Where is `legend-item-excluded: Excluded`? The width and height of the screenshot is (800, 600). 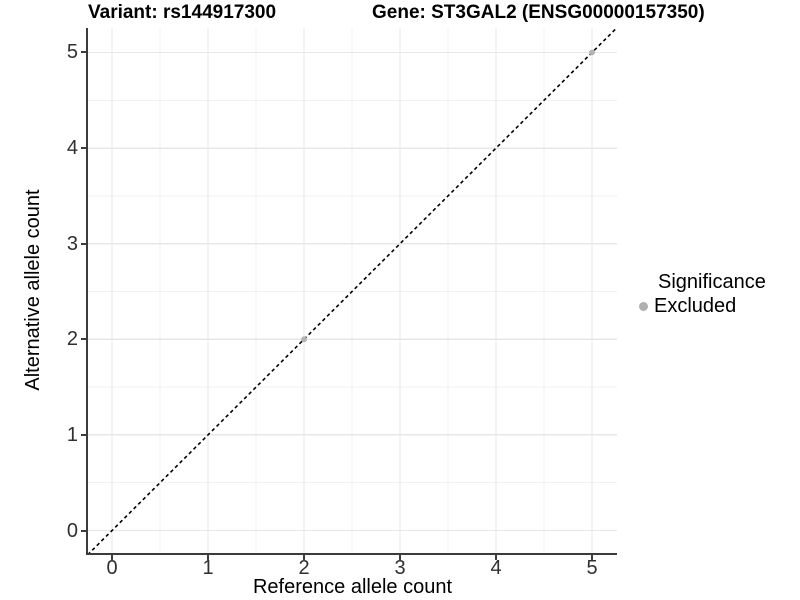
legend-item-excluded: Excluded is located at coordinates (716, 306).